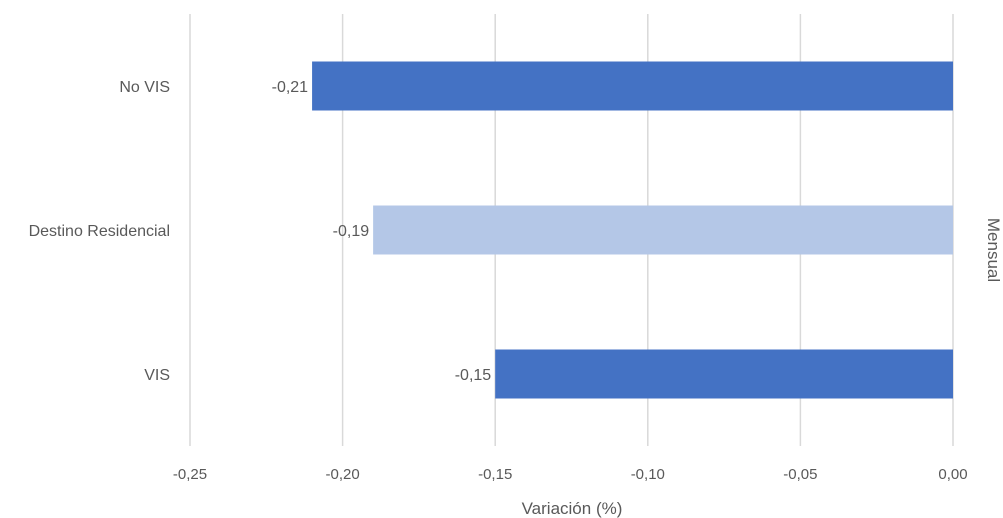  What do you see at coordinates (495, 474) in the screenshot?
I see `x-tick-label: -0,15` at bounding box center [495, 474].